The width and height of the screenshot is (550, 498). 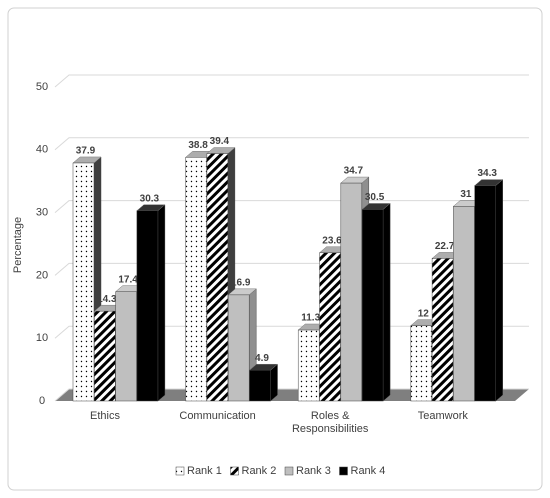 I want to click on value-label: 39.4, so click(x=220, y=141).